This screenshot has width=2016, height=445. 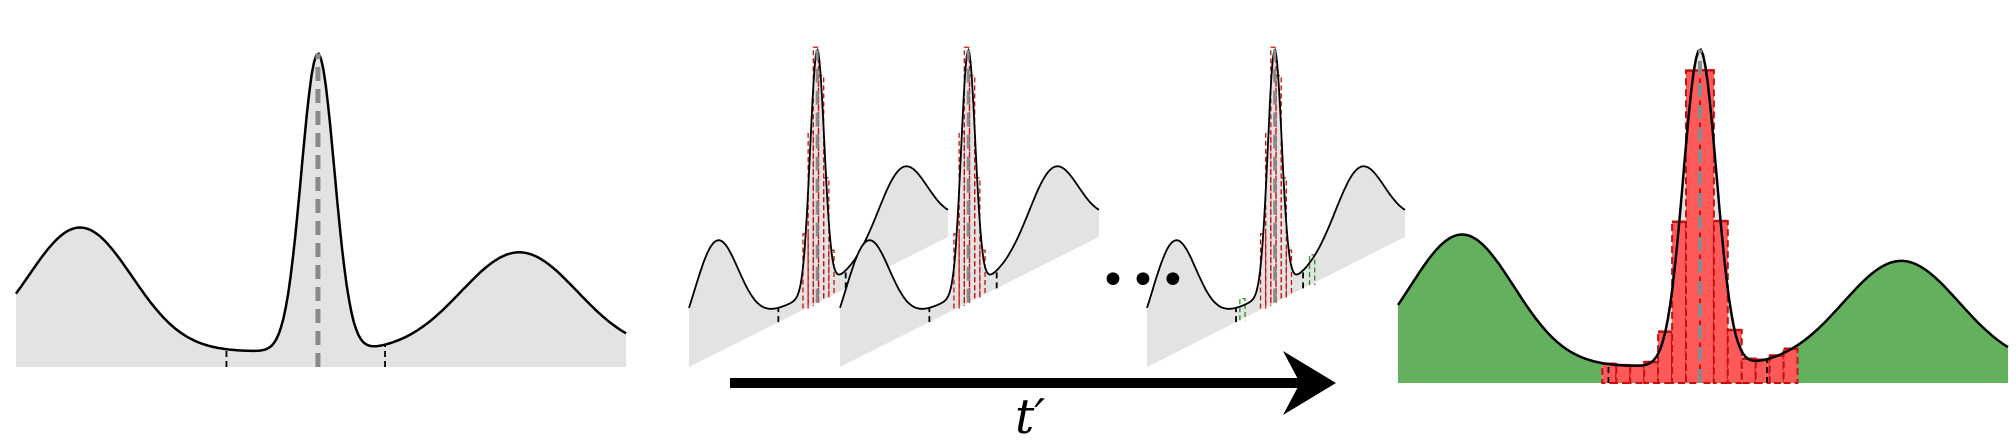 I want to click on green-tail-right, so click(x=1902, y=321).